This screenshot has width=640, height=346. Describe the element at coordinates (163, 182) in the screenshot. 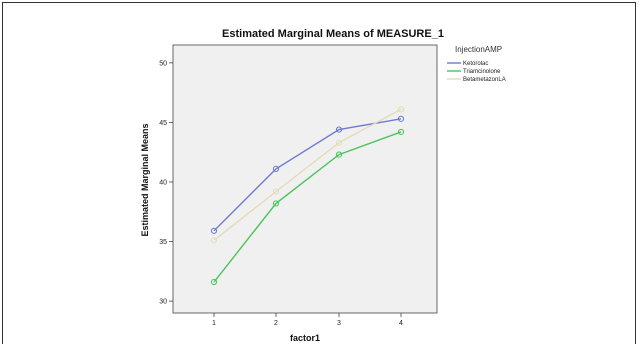

I see `y-tick-label: 40` at that location.